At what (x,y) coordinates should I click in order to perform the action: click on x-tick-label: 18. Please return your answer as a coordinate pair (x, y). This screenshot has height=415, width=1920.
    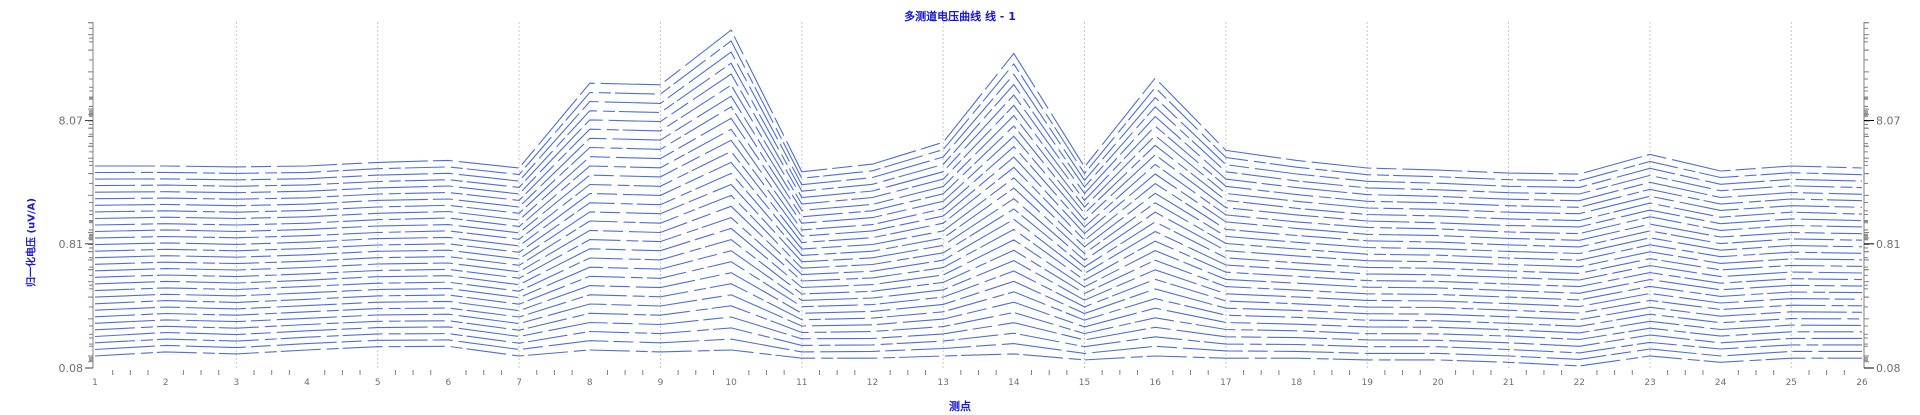
    Looking at the image, I should click on (1297, 383).